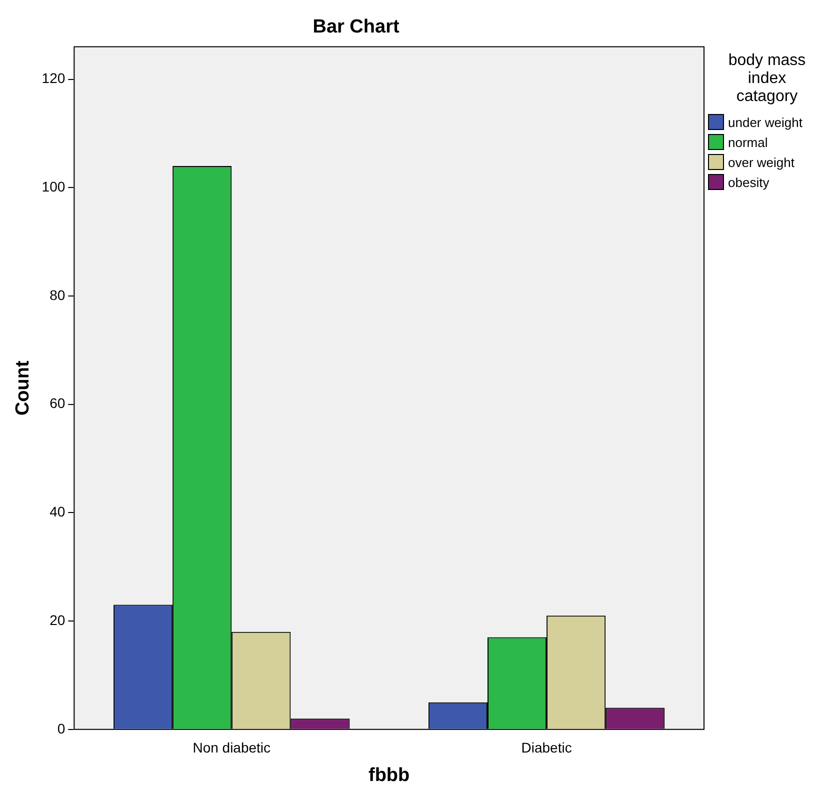 This screenshot has width=839, height=799. What do you see at coordinates (54, 186) in the screenshot?
I see `y-tick-label: 100` at bounding box center [54, 186].